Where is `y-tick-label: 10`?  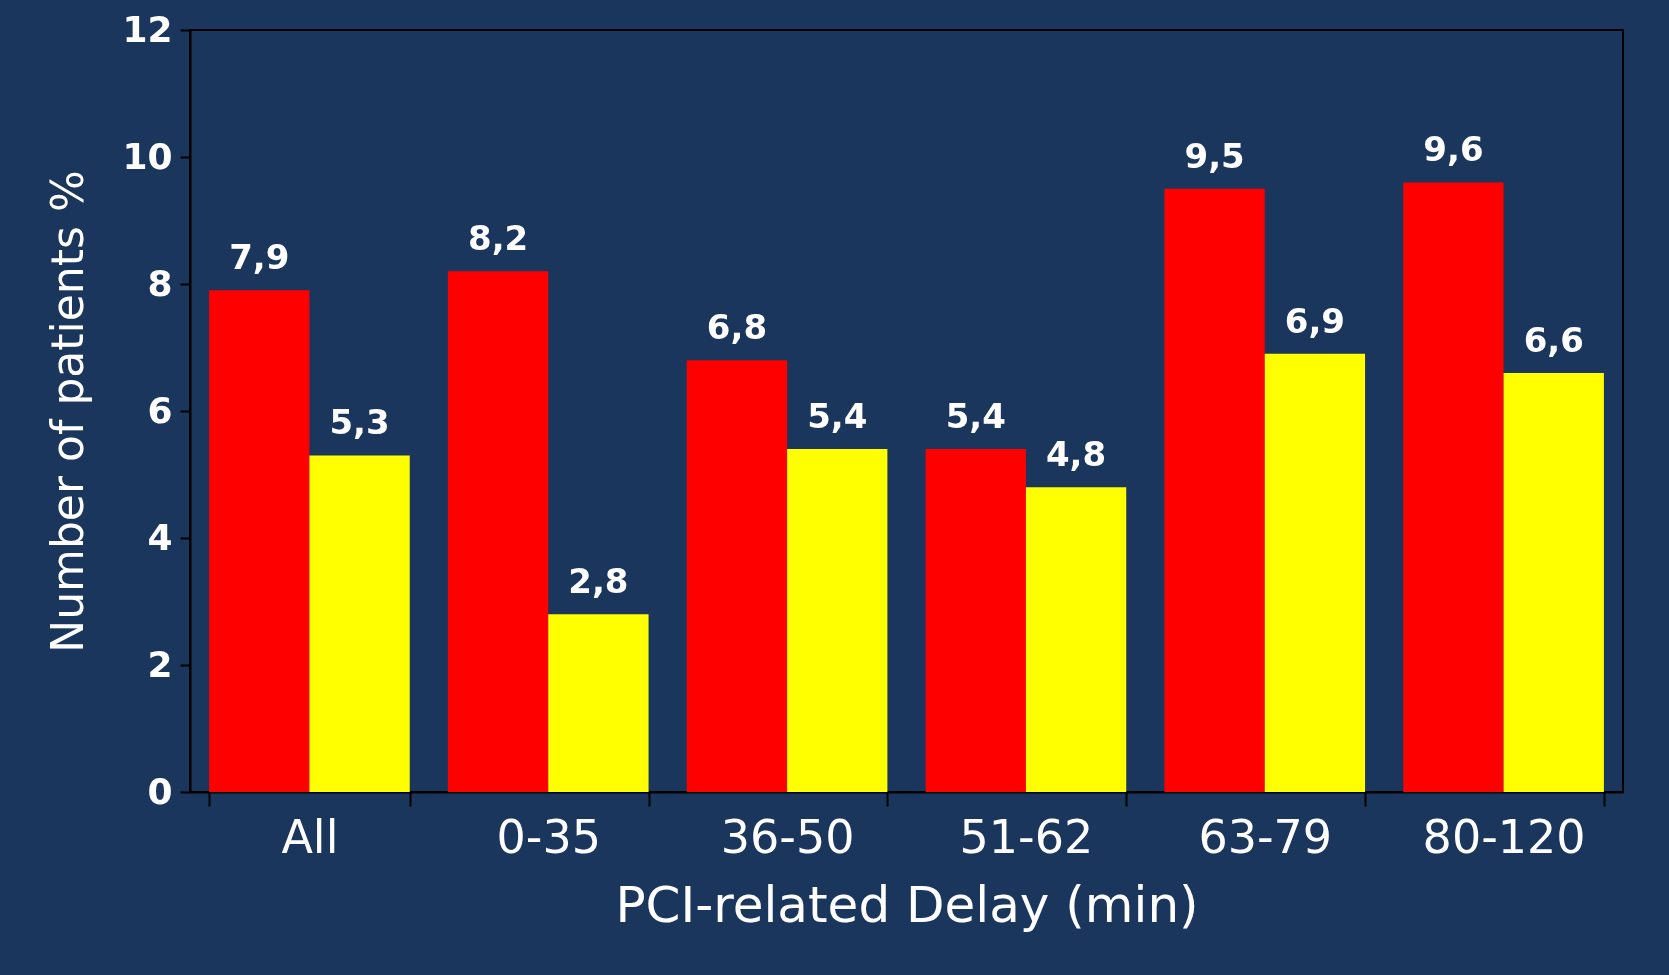 y-tick-label: 10 is located at coordinates (147, 156).